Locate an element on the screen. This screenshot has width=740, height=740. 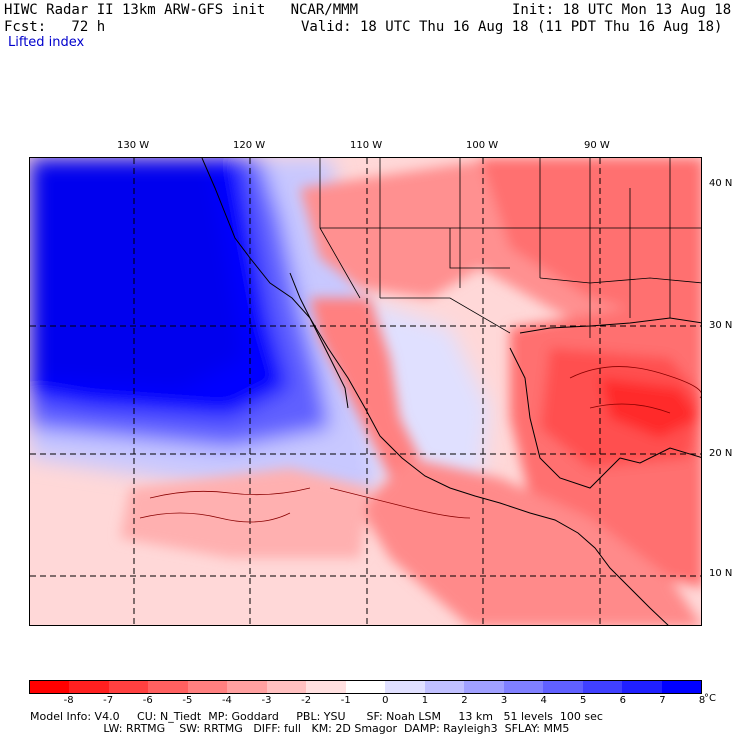
lon-label-120w: 120 W is located at coordinates (249, 145).